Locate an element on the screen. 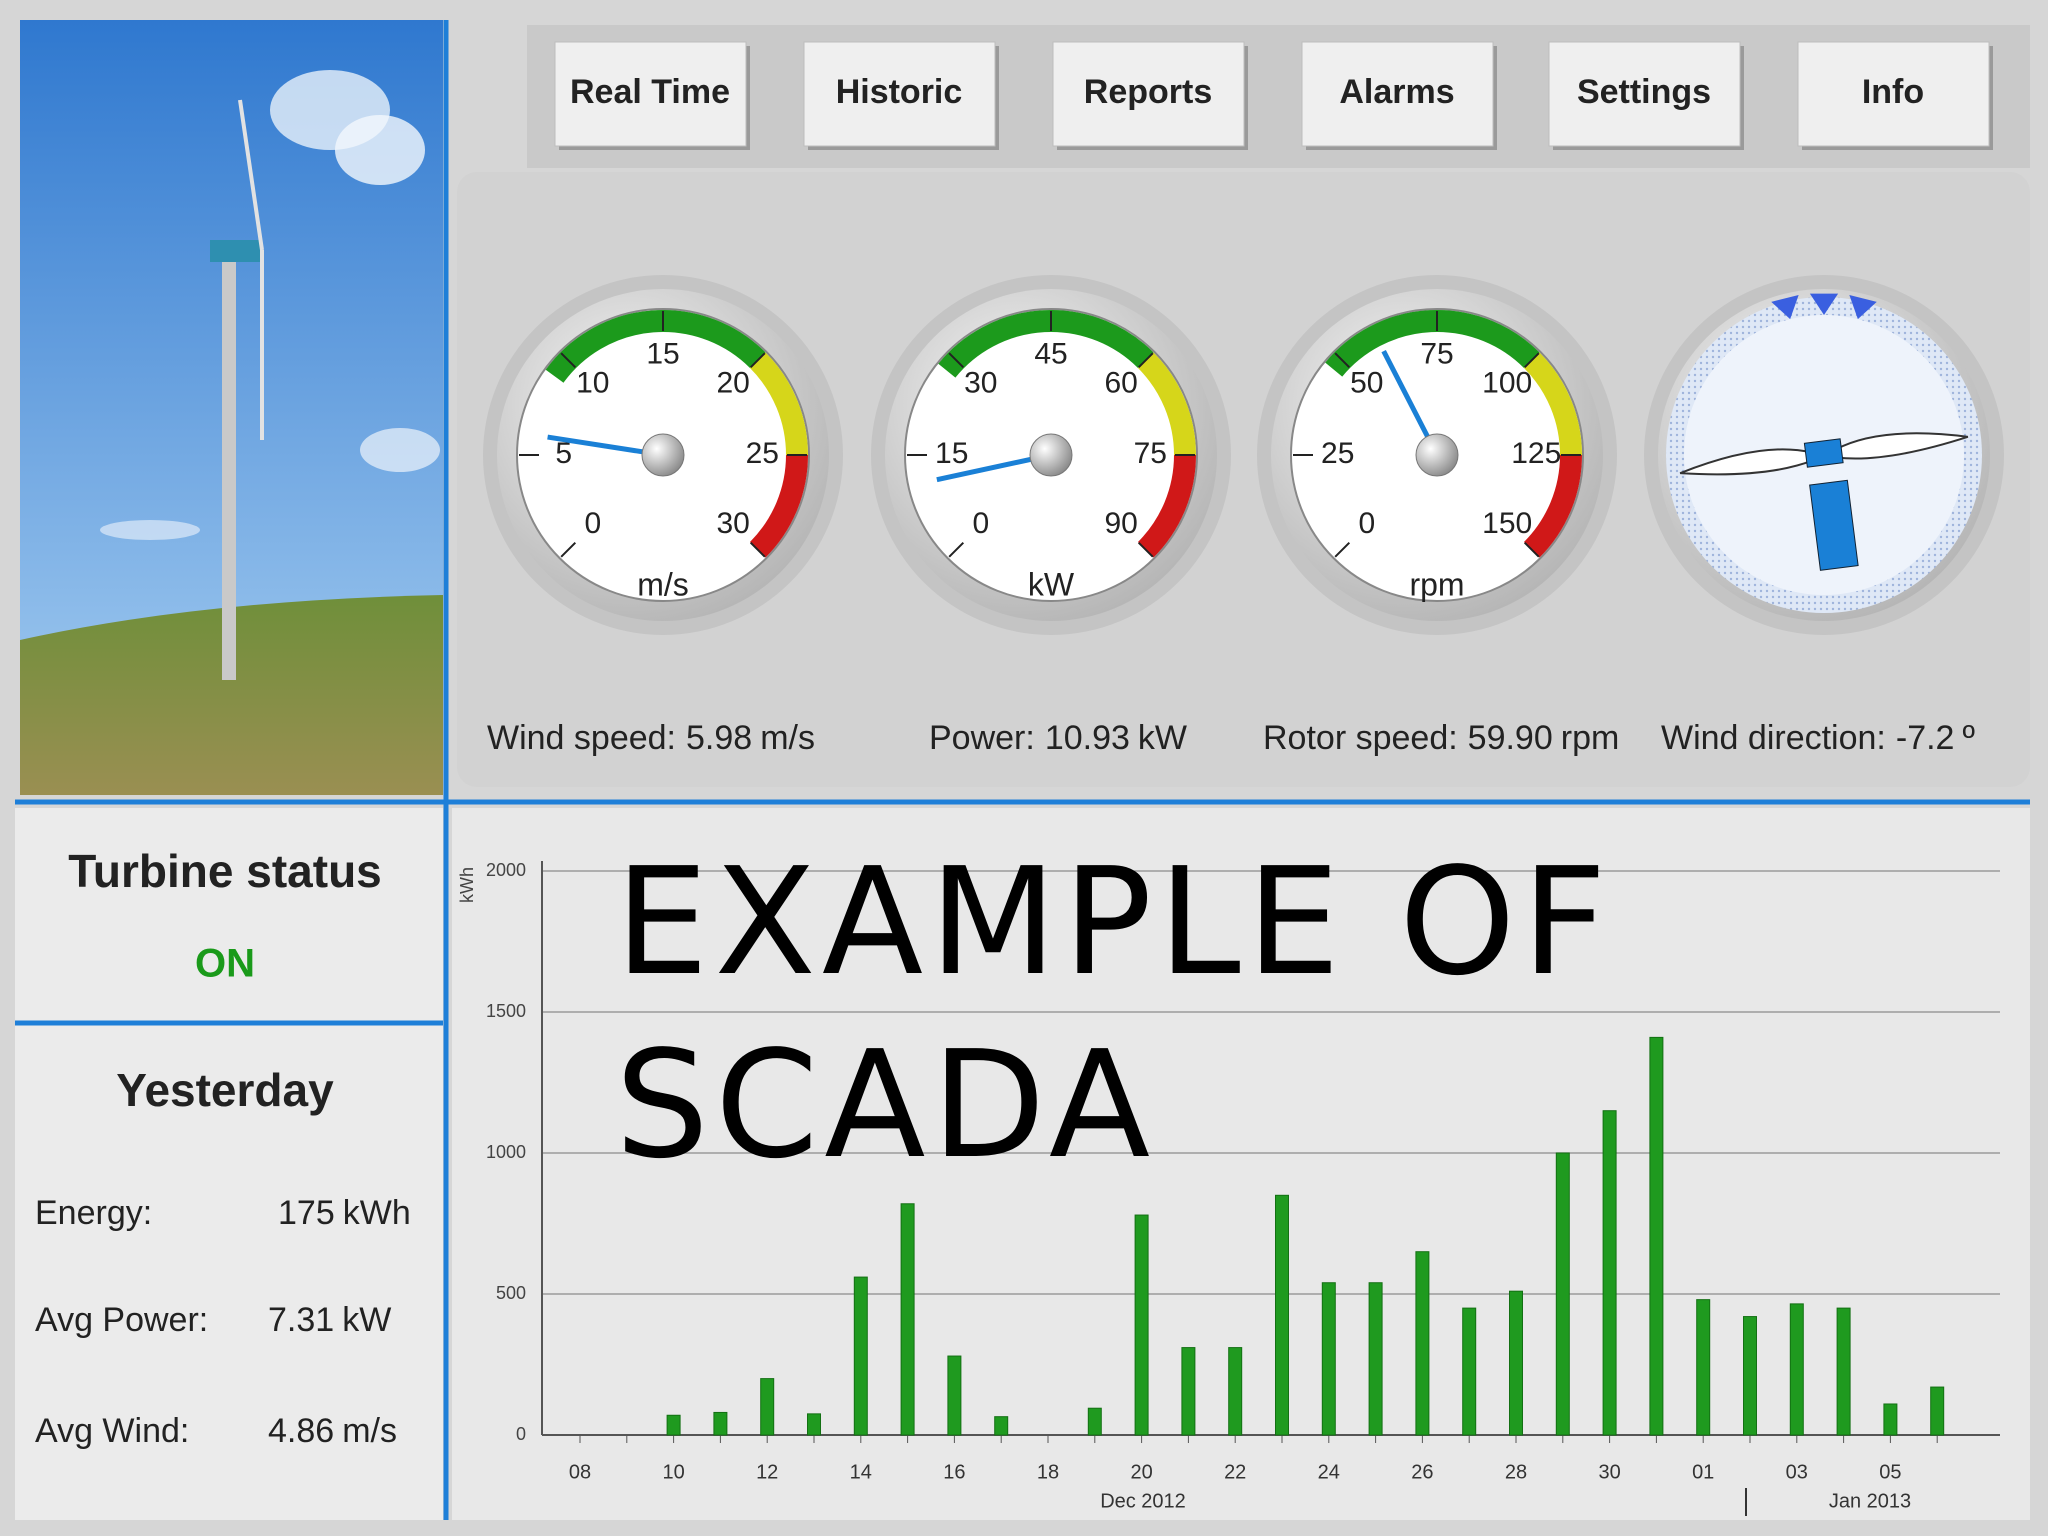 The image size is (2048, 1536). gauge-tick-label: 125 is located at coordinates (1536, 453).